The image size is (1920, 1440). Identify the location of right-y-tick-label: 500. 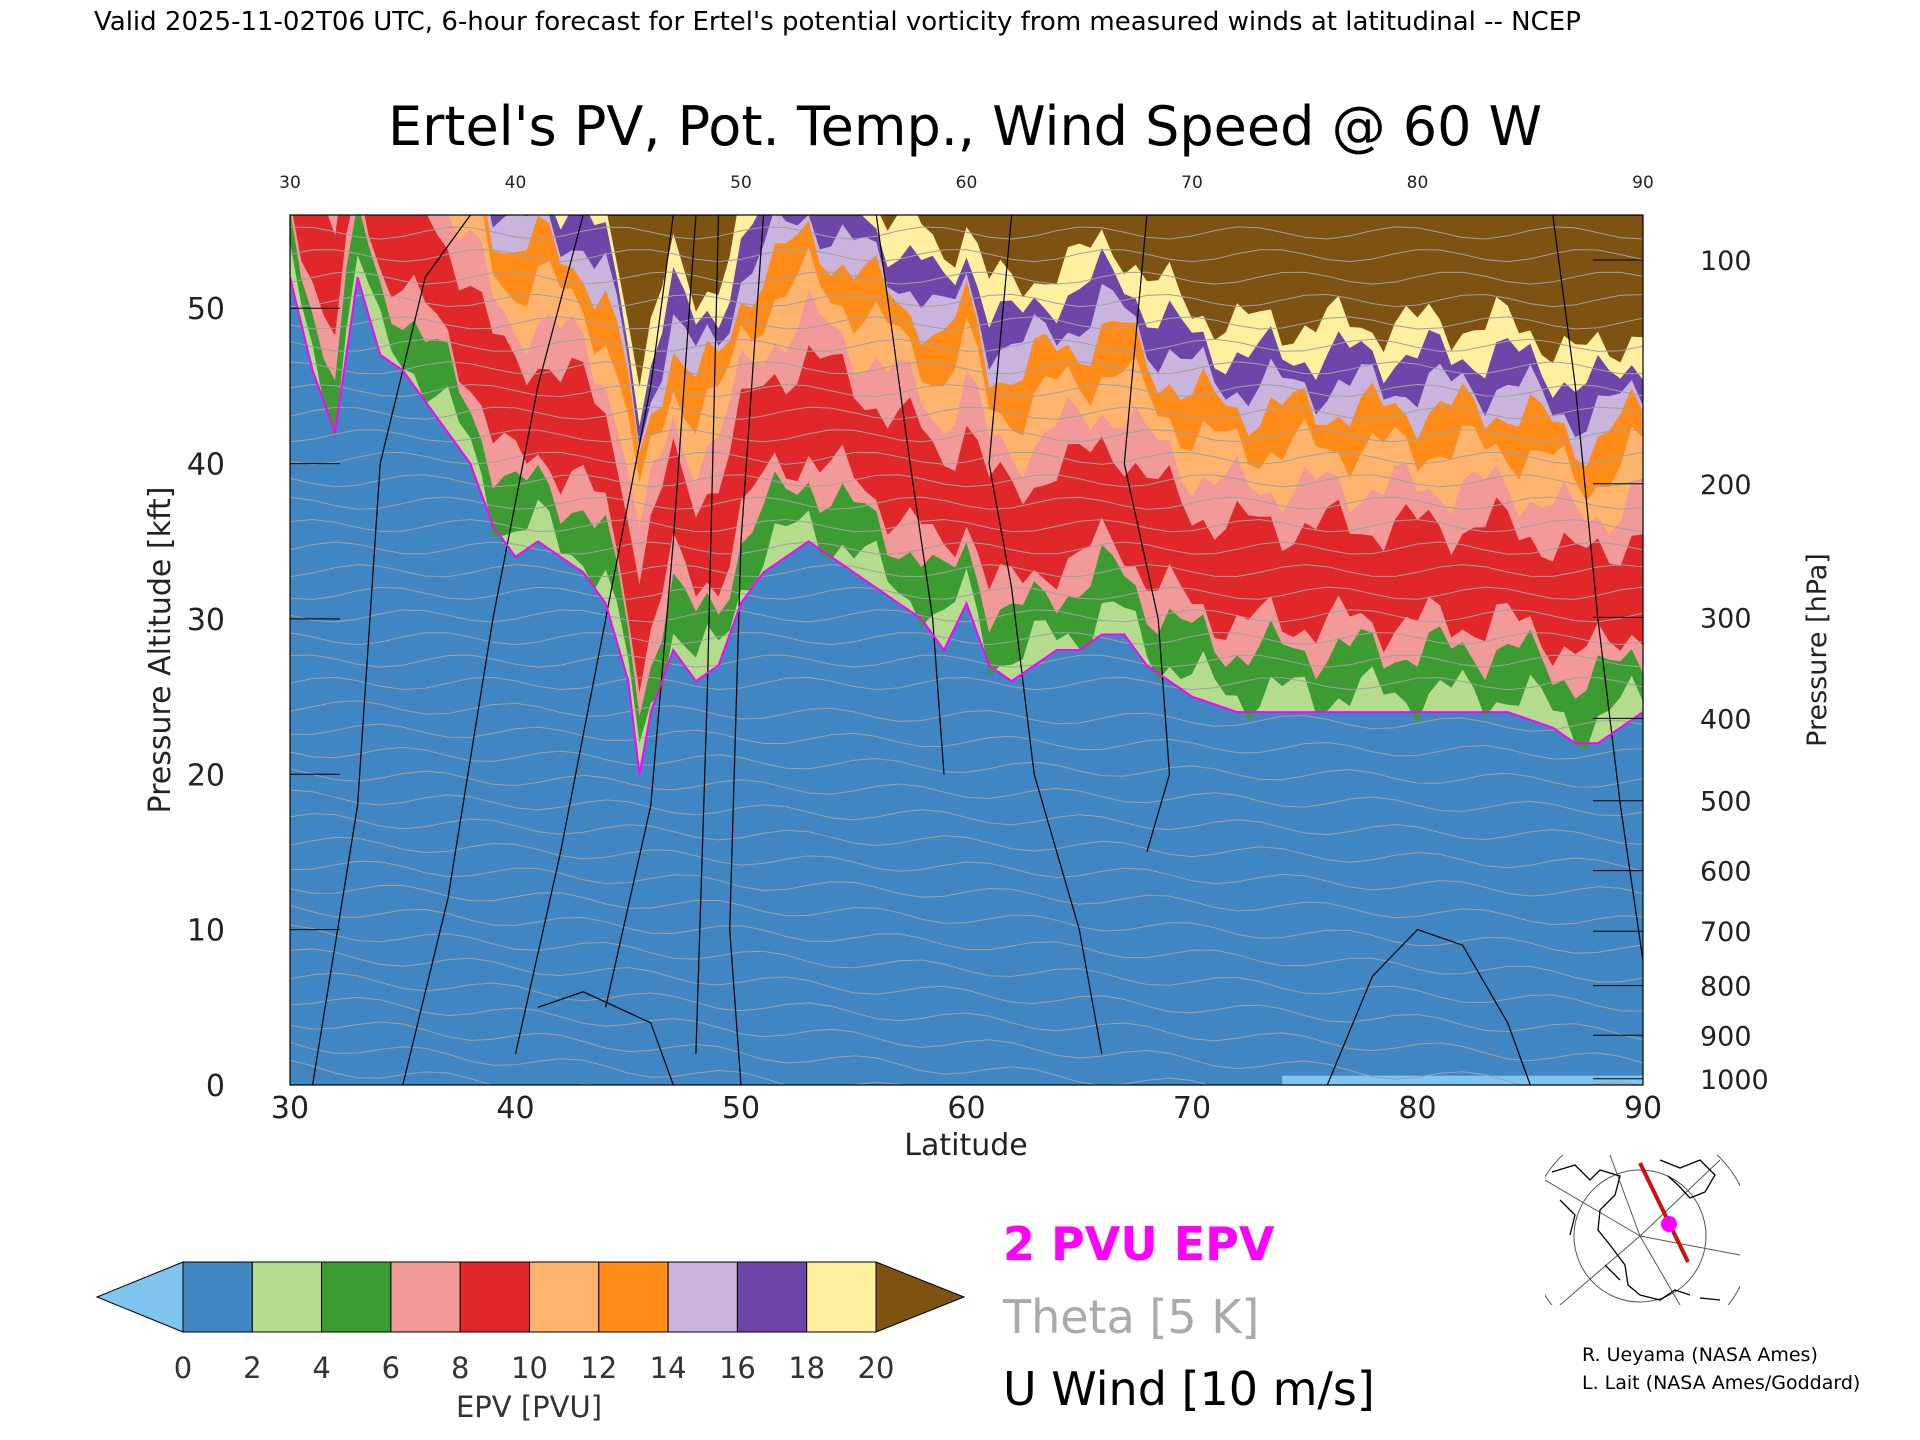
(1726, 802).